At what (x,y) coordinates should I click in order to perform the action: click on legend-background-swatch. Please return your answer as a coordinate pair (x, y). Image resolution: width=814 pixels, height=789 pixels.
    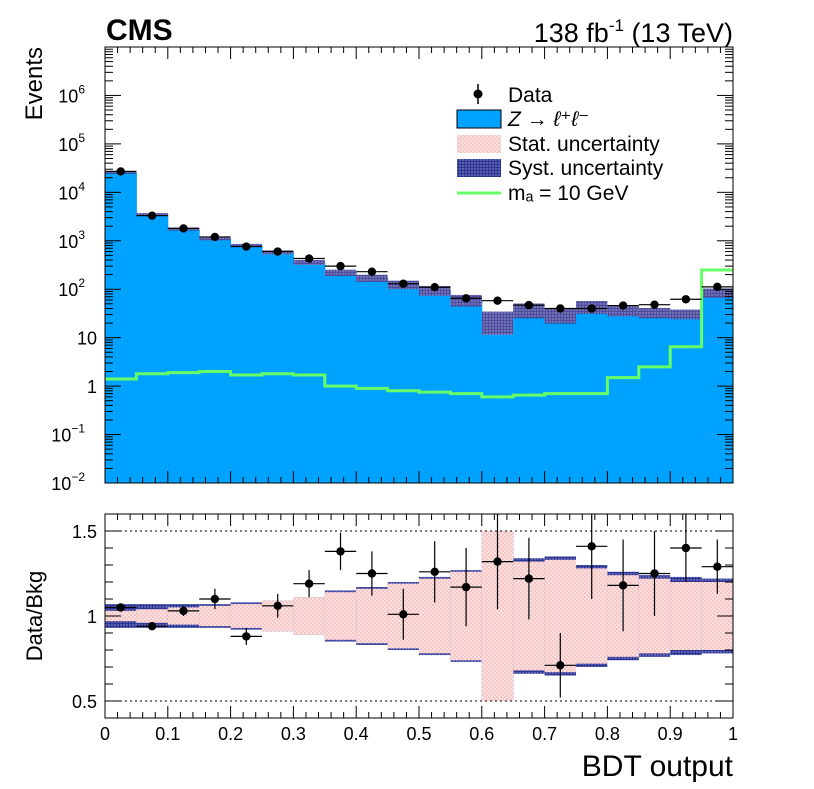
    Looking at the image, I should click on (479, 119).